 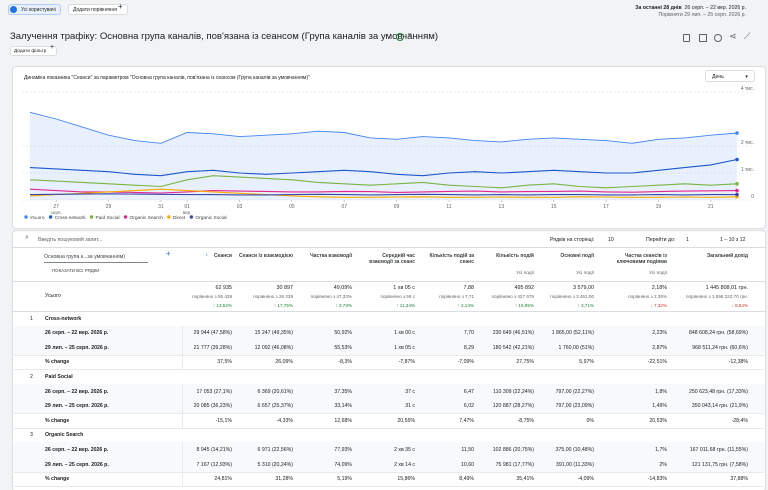 What do you see at coordinates (513, 347) in the screenshot?
I see `cell: 180 542 (42,21%)` at bounding box center [513, 347].